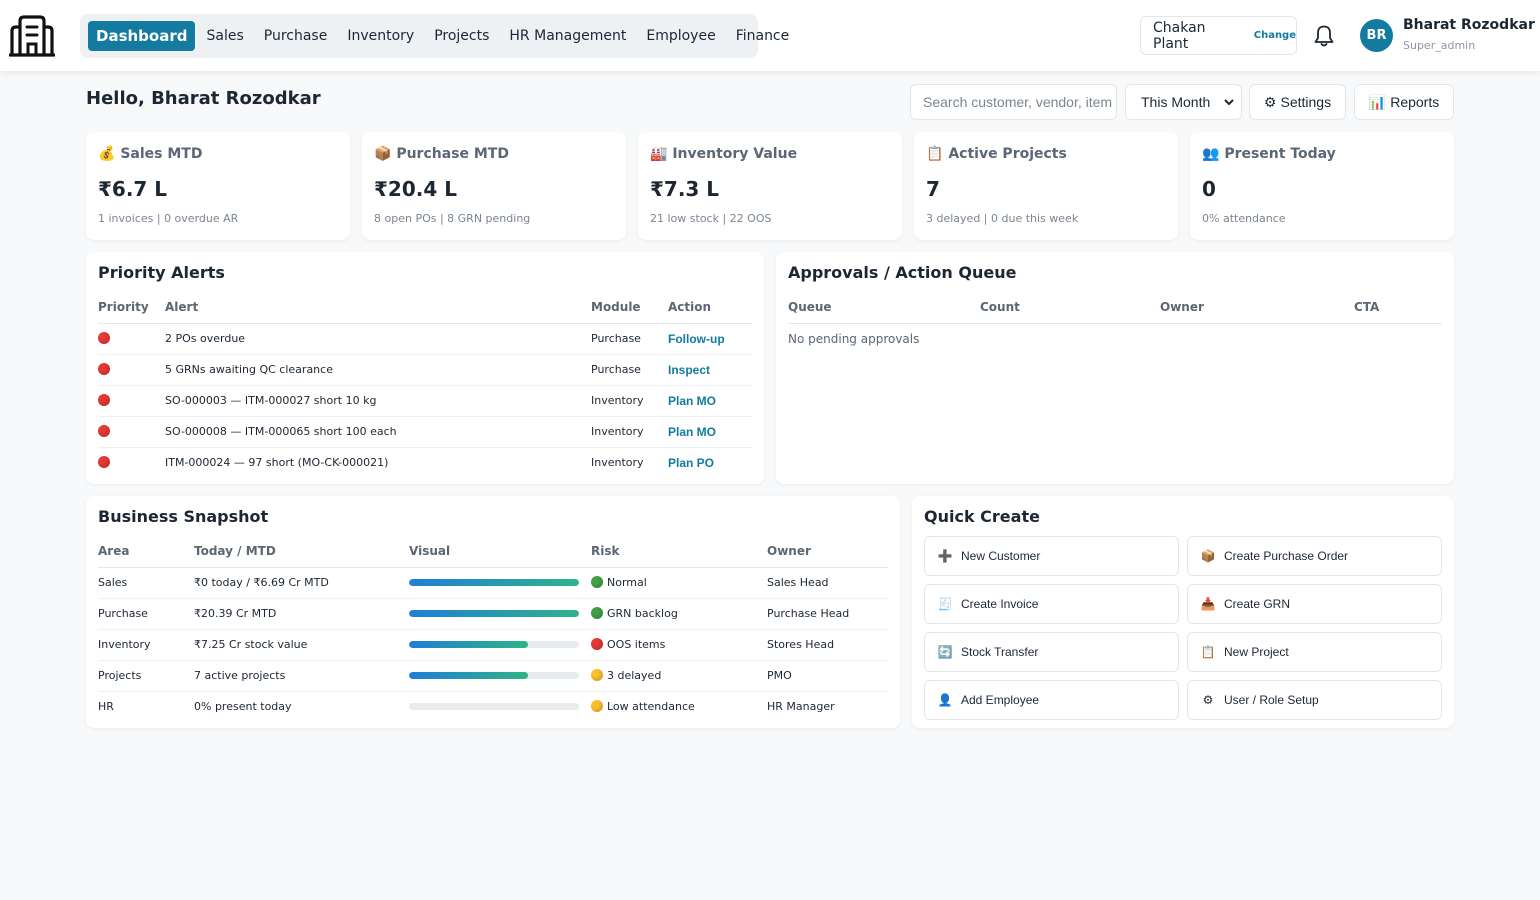  I want to click on snapshot-owner: HR Manager, so click(801, 707).